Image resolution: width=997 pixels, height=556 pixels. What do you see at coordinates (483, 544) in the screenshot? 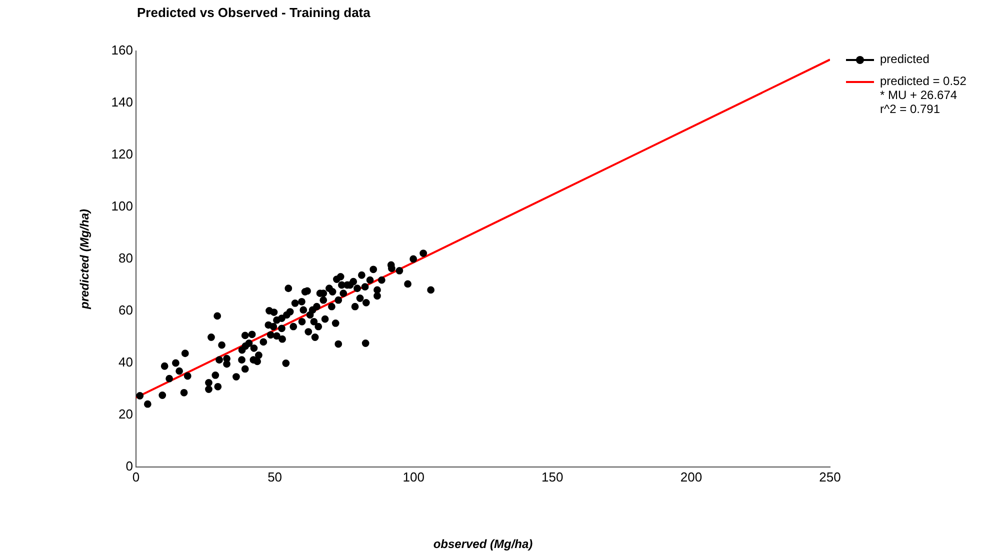
I see `x-axis-title: observed (Mg/ha)` at bounding box center [483, 544].